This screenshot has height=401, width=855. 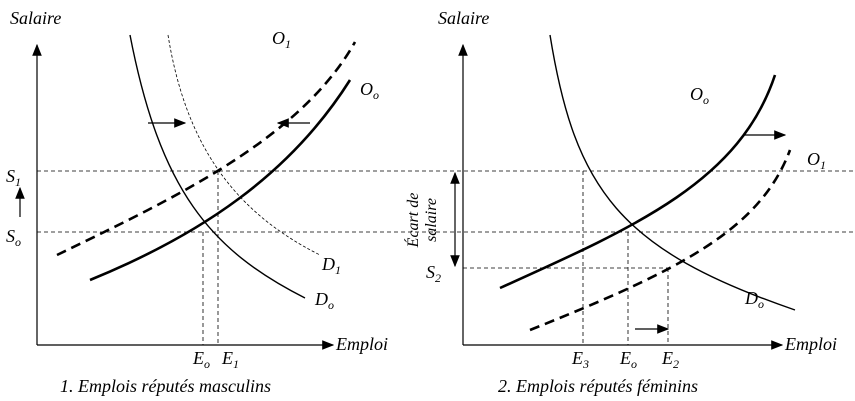 What do you see at coordinates (412, 221) in the screenshot?
I see `gap-label-line: Écart de` at bounding box center [412, 221].